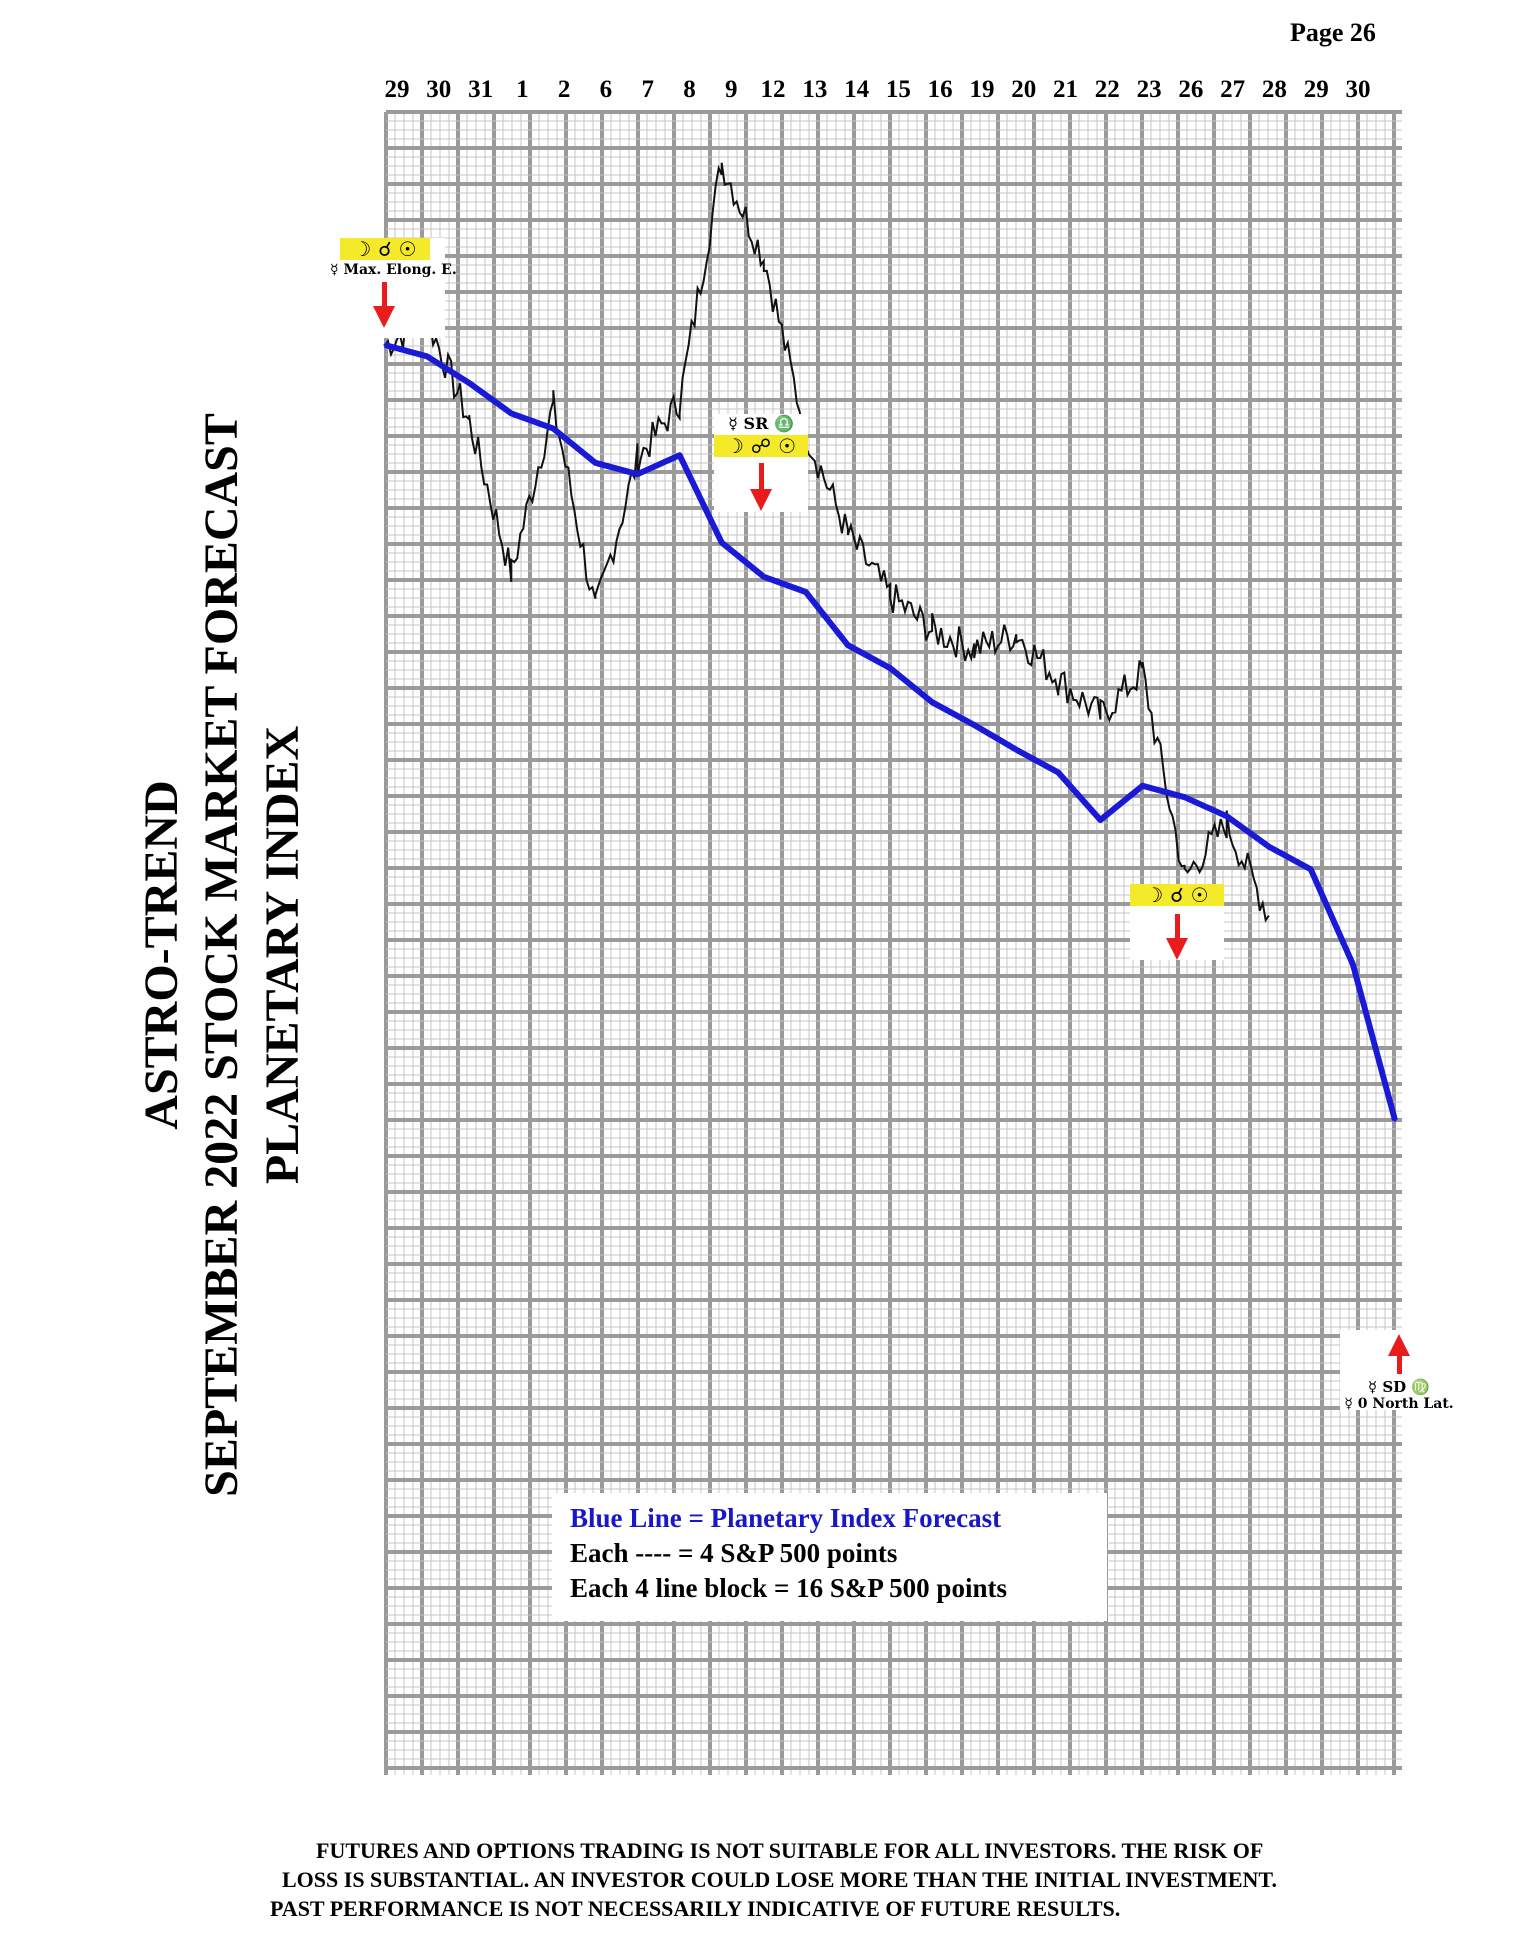 The width and height of the screenshot is (1536, 1951). Describe the element at coordinates (1399, 1387) in the screenshot. I see `annotation-label: ☿ SD ♍` at that location.